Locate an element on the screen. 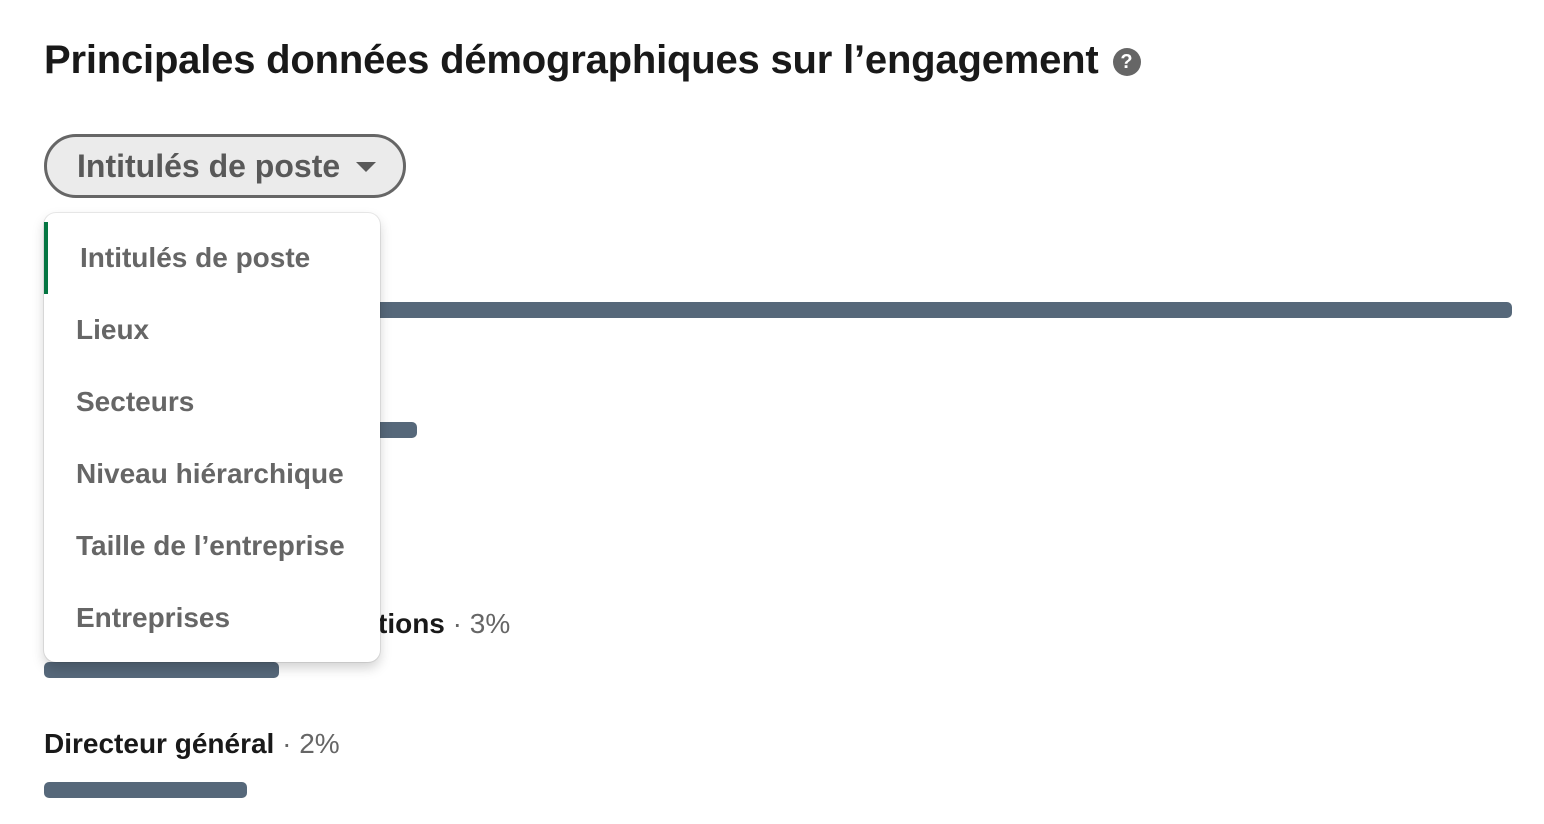 Image resolution: width=1544 pixels, height=824 pixels. caret-down-icon is located at coordinates (366, 167).